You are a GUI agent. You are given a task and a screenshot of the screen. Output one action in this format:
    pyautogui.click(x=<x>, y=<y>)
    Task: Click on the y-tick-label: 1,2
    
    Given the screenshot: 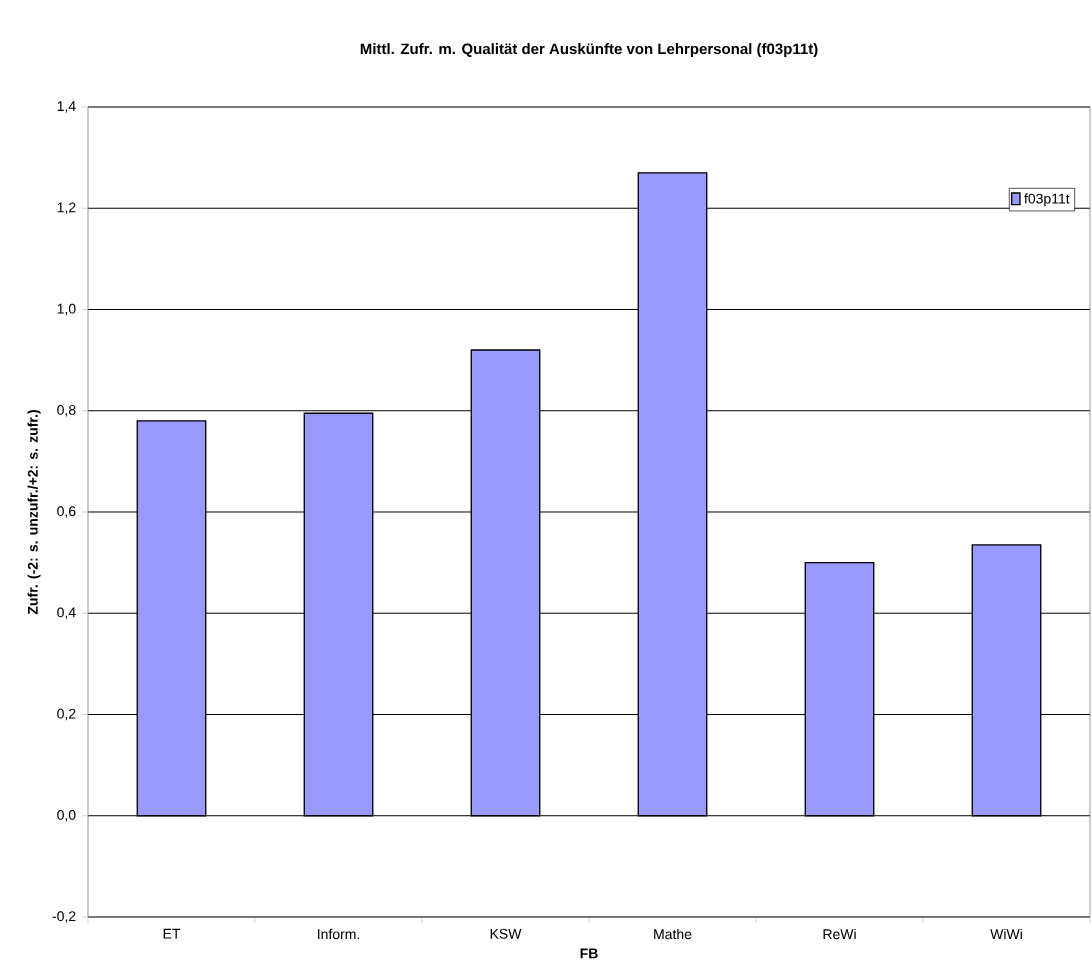 What is the action you would take?
    pyautogui.click(x=66, y=208)
    